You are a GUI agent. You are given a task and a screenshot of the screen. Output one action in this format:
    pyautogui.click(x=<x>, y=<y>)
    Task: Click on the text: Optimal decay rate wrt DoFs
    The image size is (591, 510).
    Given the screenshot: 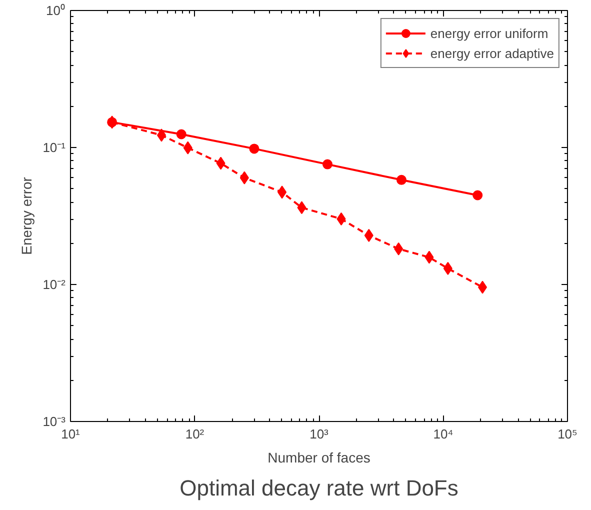 What is the action you would take?
    pyautogui.click(x=319, y=488)
    